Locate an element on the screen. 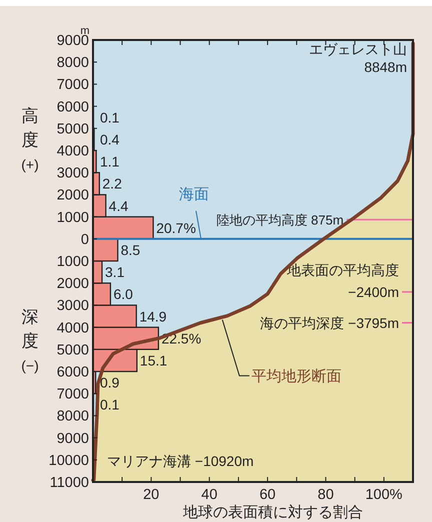 The width and height of the screenshot is (432, 522). y-tick-label: 10000 is located at coordinates (68, 460).